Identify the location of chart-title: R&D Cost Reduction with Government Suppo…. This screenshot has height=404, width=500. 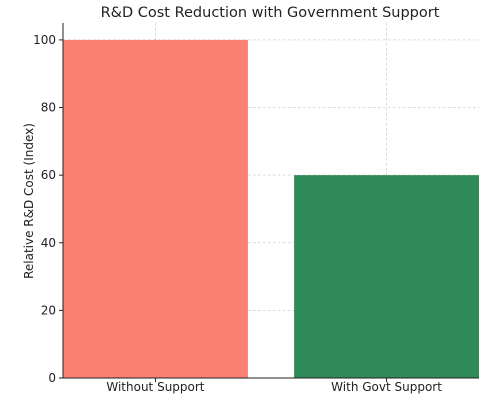
(270, 13).